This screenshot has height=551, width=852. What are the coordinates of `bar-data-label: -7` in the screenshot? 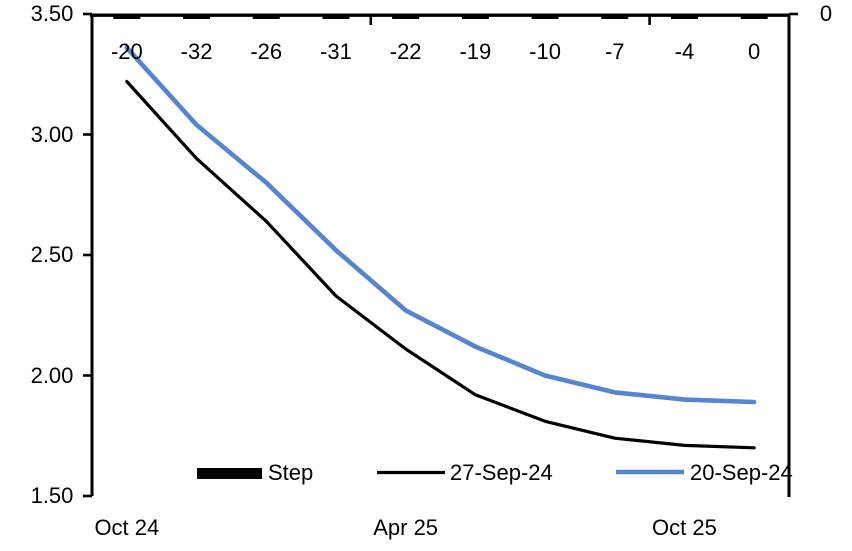 It's located at (614, 51).